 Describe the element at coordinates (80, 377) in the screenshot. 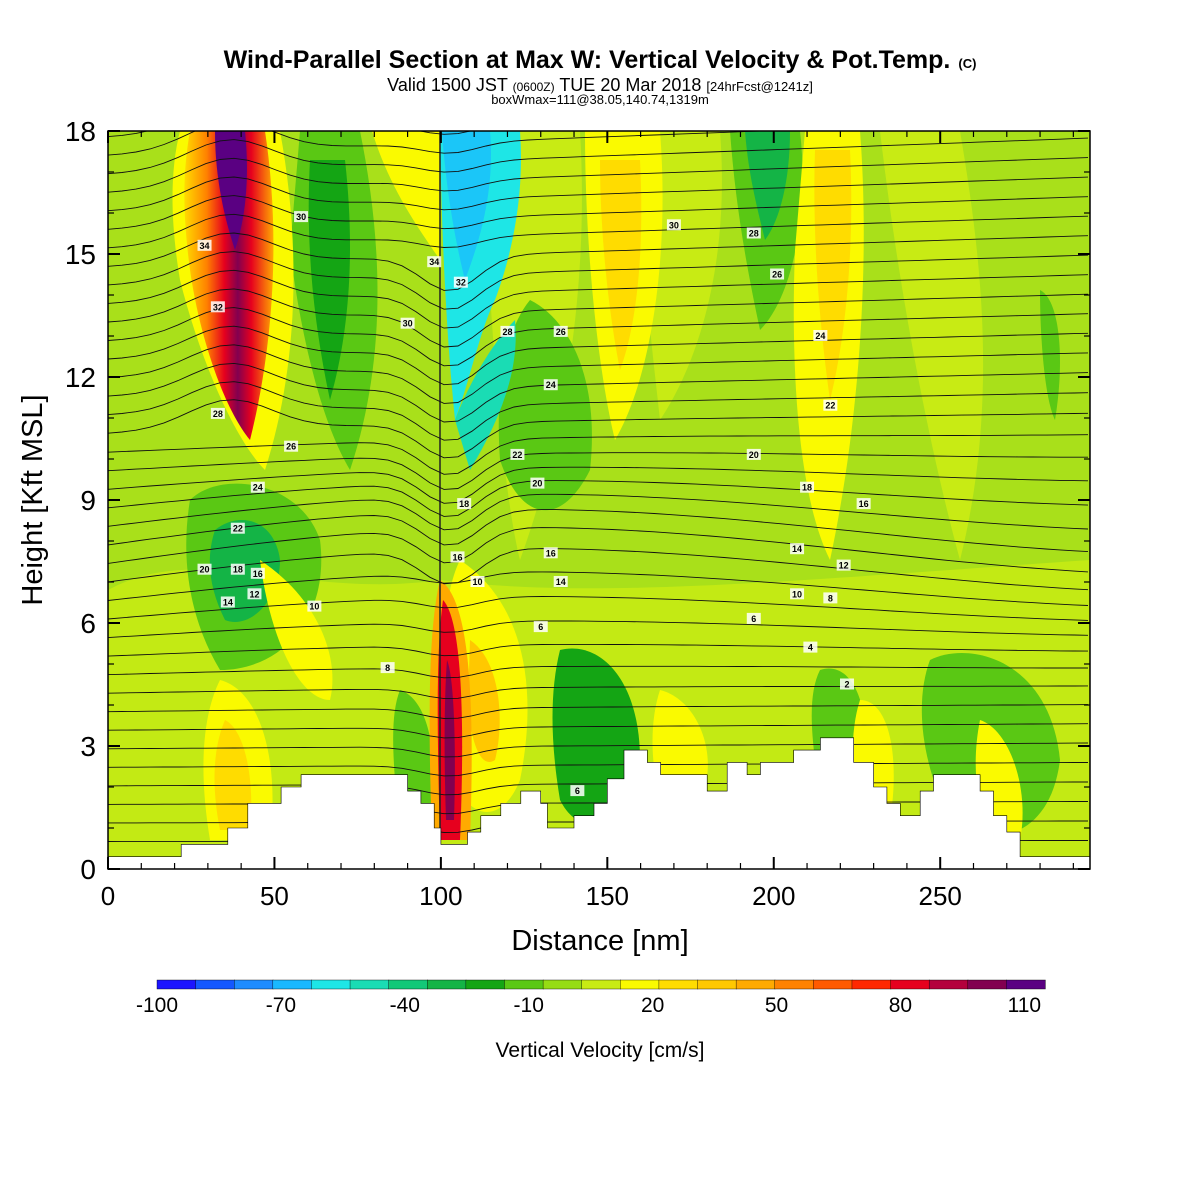

I see `y-tick-label: 12` at that location.